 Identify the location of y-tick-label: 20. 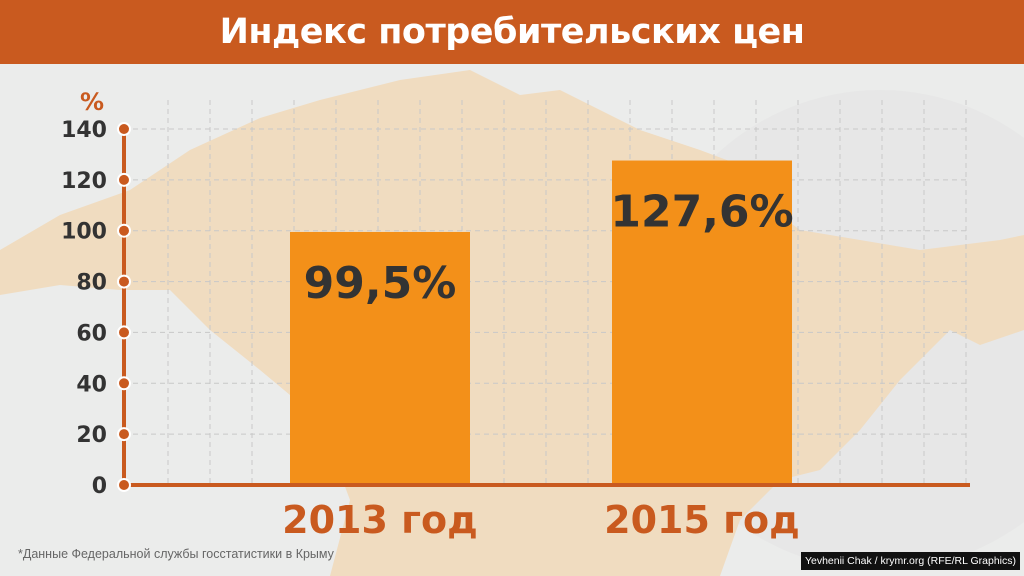
(91, 435).